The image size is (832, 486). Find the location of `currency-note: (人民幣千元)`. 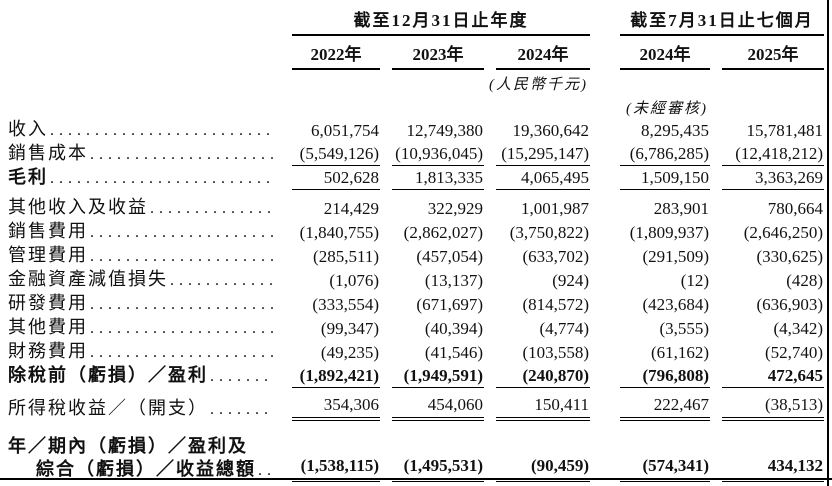

currency-note: (人民幣千元) is located at coordinates (539, 85).